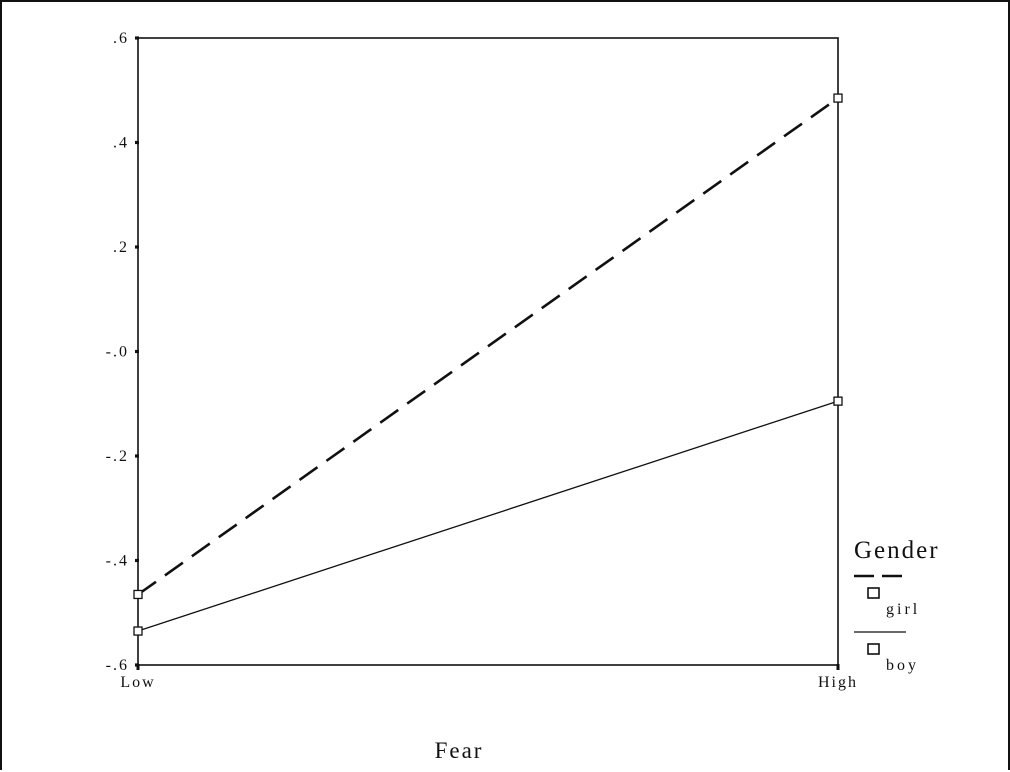 This screenshot has width=1010, height=772. What do you see at coordinates (117, 352) in the screenshot?
I see `y-tick-label: -.0` at bounding box center [117, 352].